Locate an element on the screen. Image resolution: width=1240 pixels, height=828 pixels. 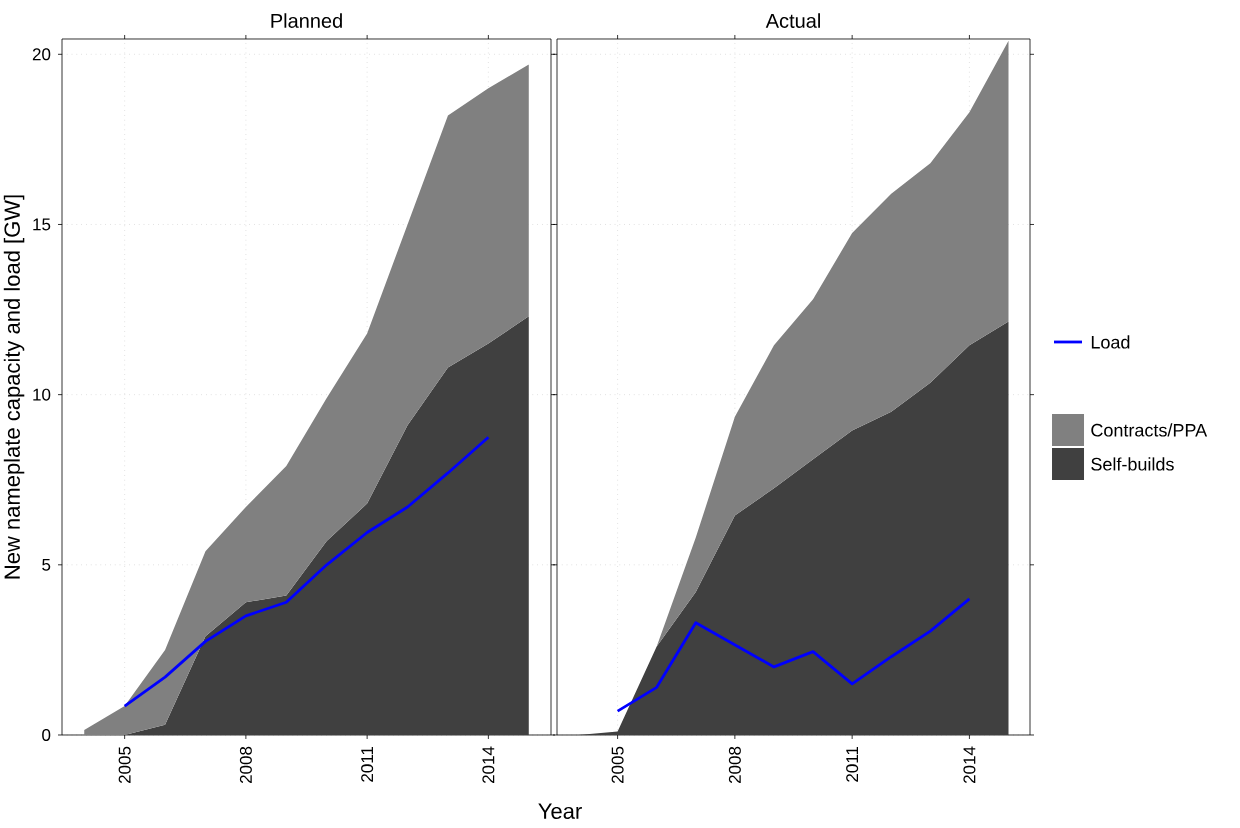
chart-title: Planned is located at coordinates (306, 20).